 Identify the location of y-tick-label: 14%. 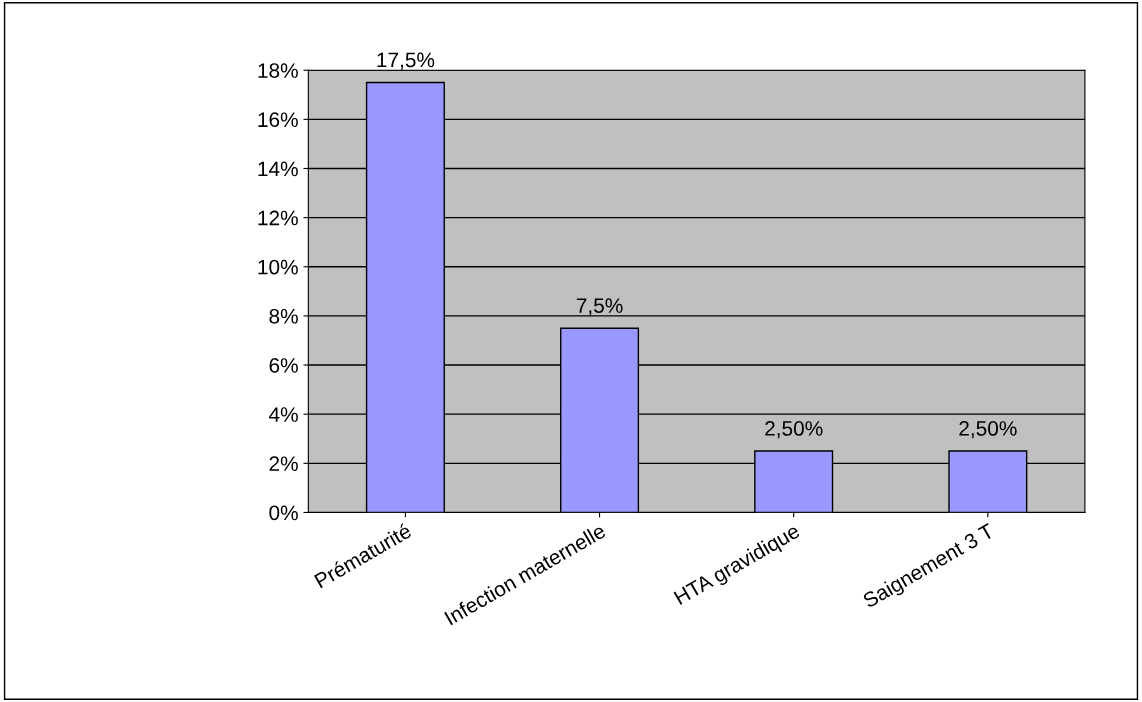
(278, 169).